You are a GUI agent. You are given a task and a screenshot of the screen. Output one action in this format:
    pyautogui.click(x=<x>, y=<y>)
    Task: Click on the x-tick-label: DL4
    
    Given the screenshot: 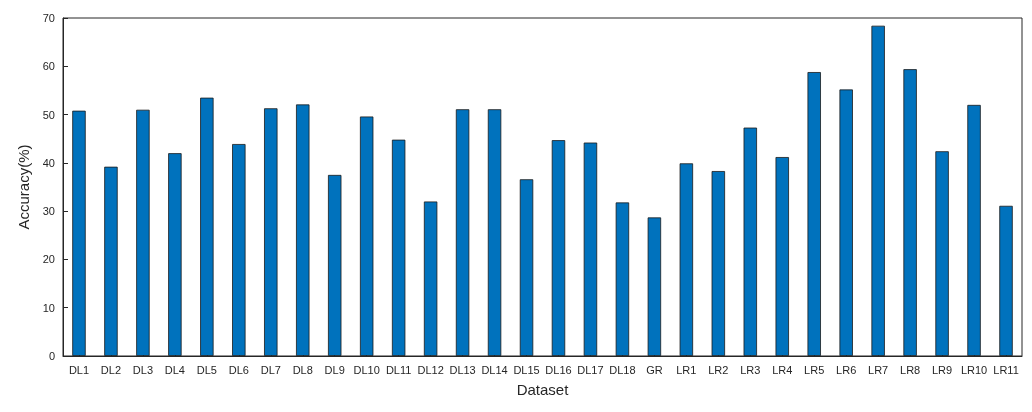 What is the action you would take?
    pyautogui.click(x=174, y=369)
    